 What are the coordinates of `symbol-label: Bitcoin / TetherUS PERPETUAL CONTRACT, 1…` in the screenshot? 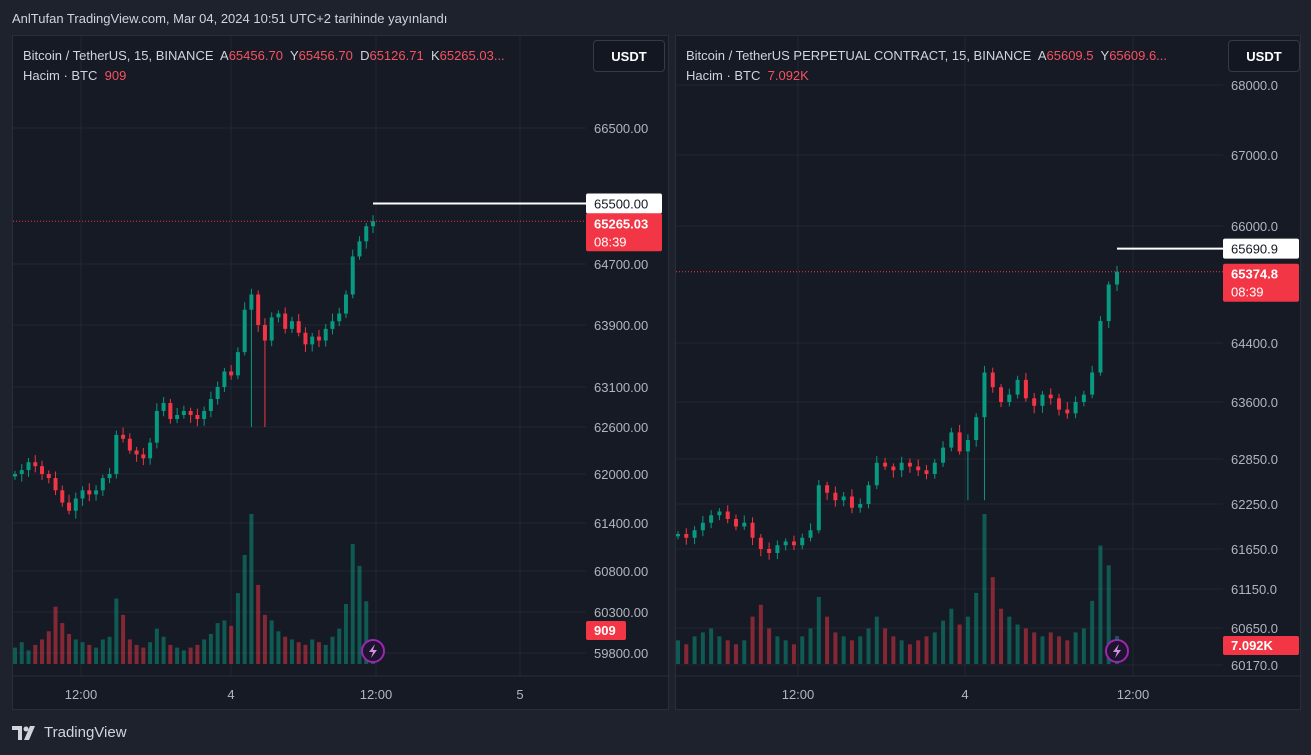 It's located at (859, 55).